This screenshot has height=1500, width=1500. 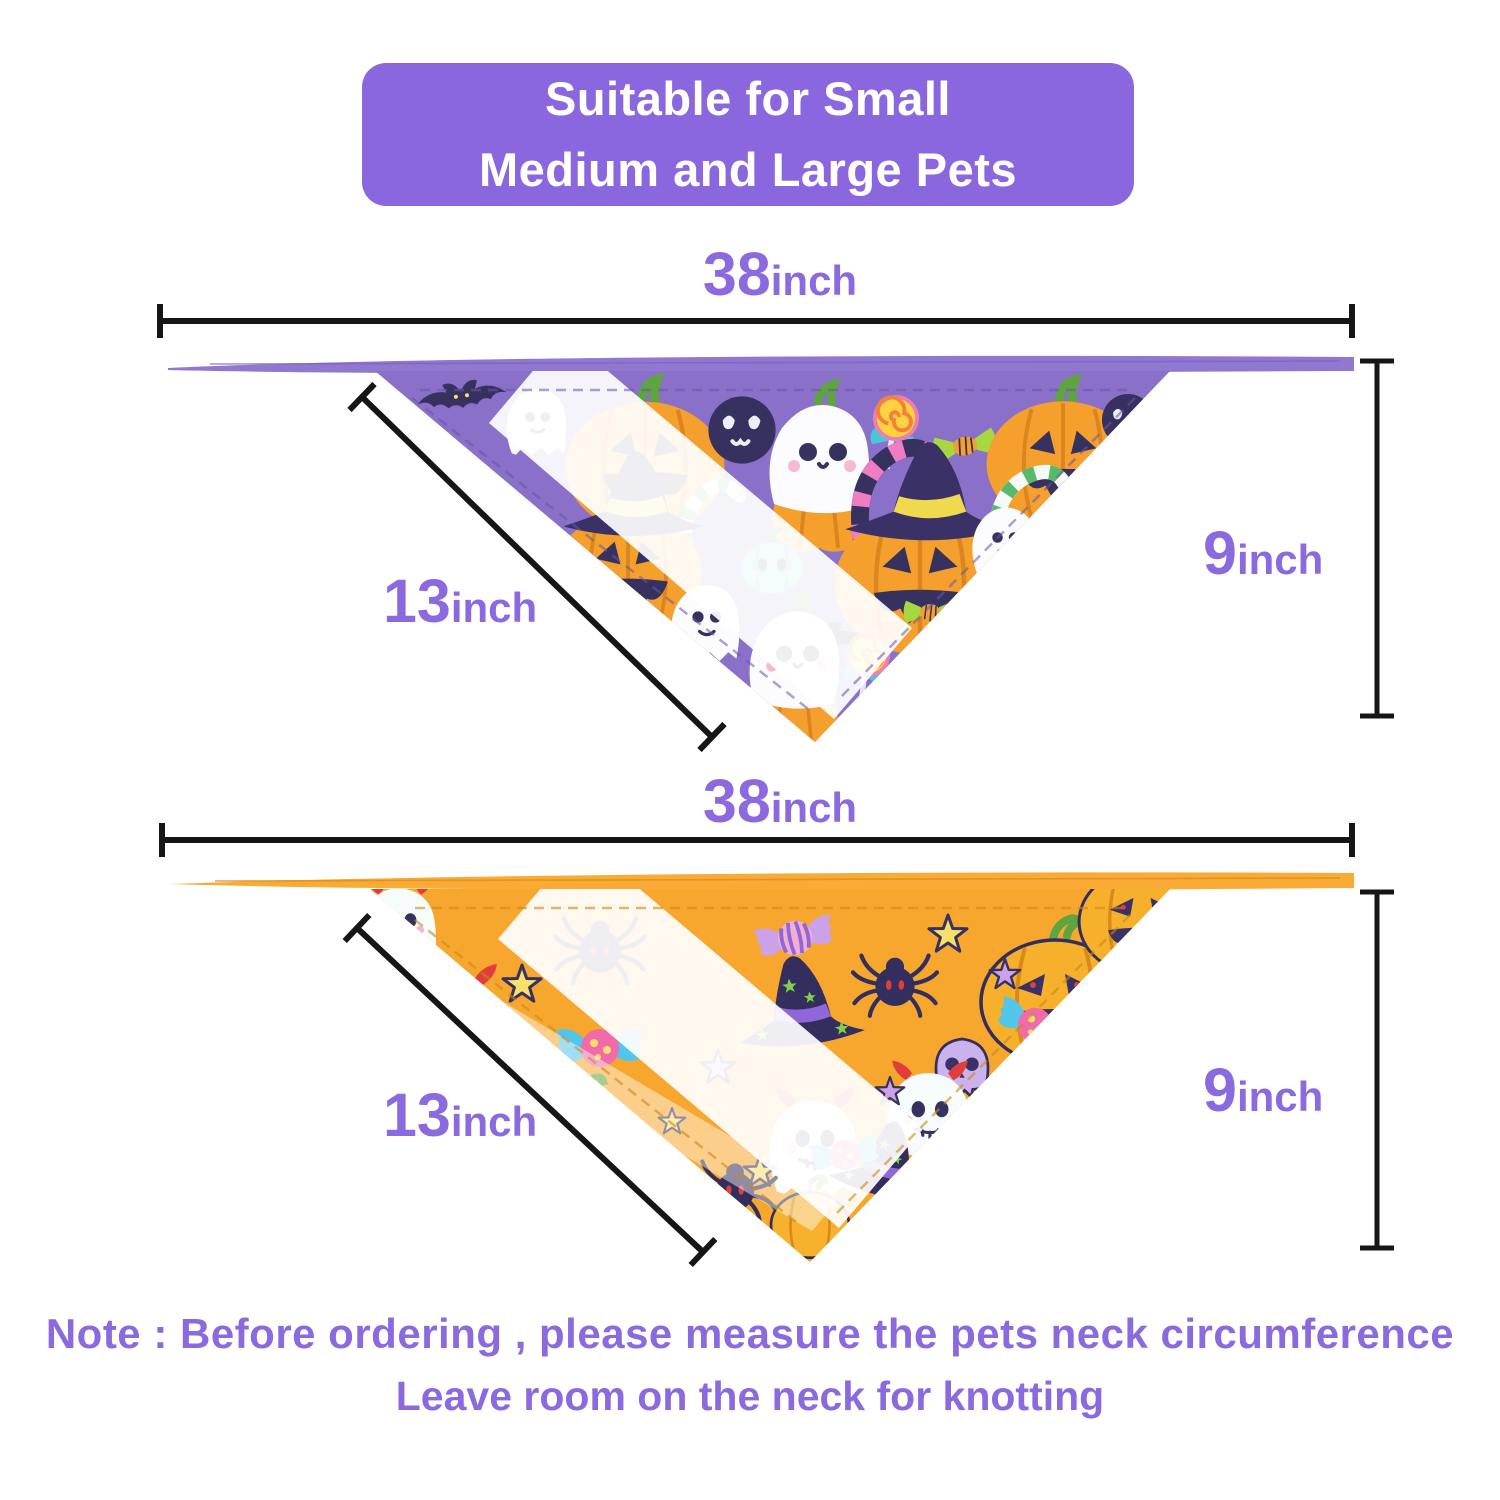 What do you see at coordinates (761, 364) in the screenshot?
I see `purple-bandana-strap` at bounding box center [761, 364].